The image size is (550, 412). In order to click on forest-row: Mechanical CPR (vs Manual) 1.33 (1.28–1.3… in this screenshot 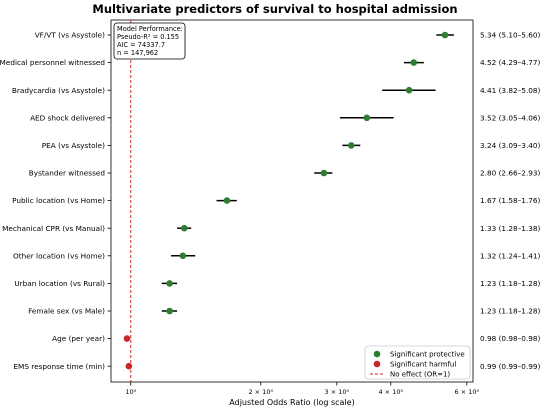, I will do `click(271, 228)`.